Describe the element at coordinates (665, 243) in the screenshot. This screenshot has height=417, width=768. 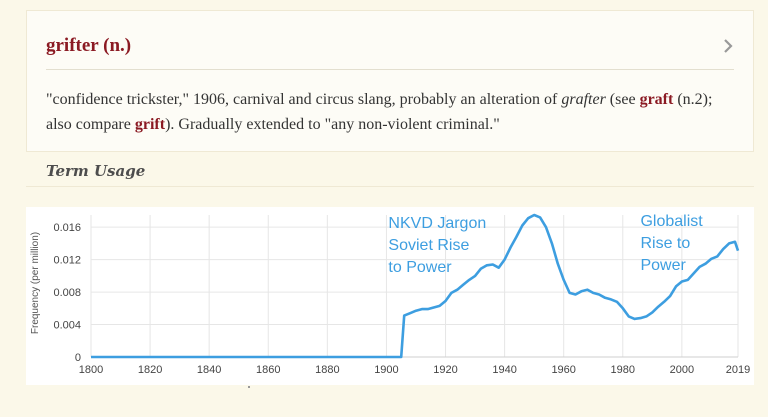
I see `chart-annotation-line: Rise to` at that location.